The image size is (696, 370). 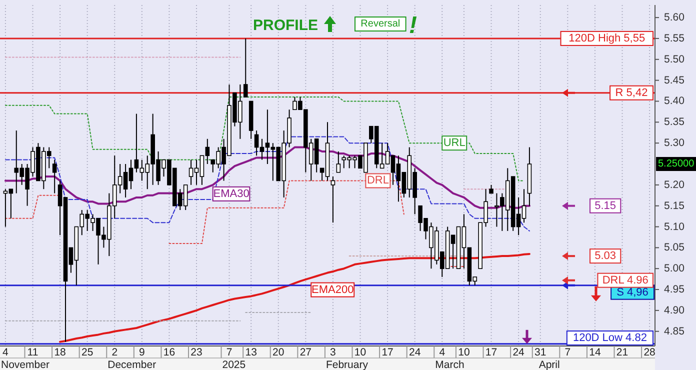 I want to click on text: November, so click(x=25, y=364).